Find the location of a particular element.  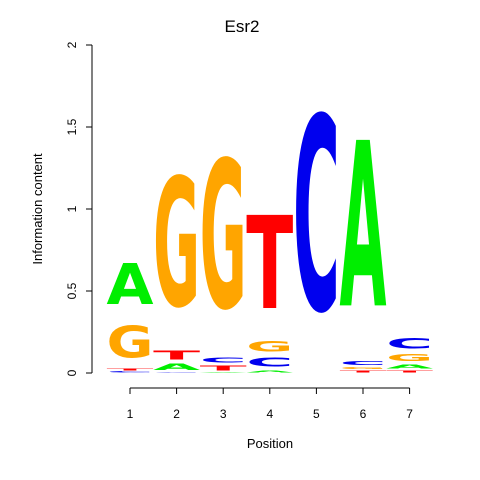

logo-letter-C-pos-2: C is located at coordinates (176, 372).